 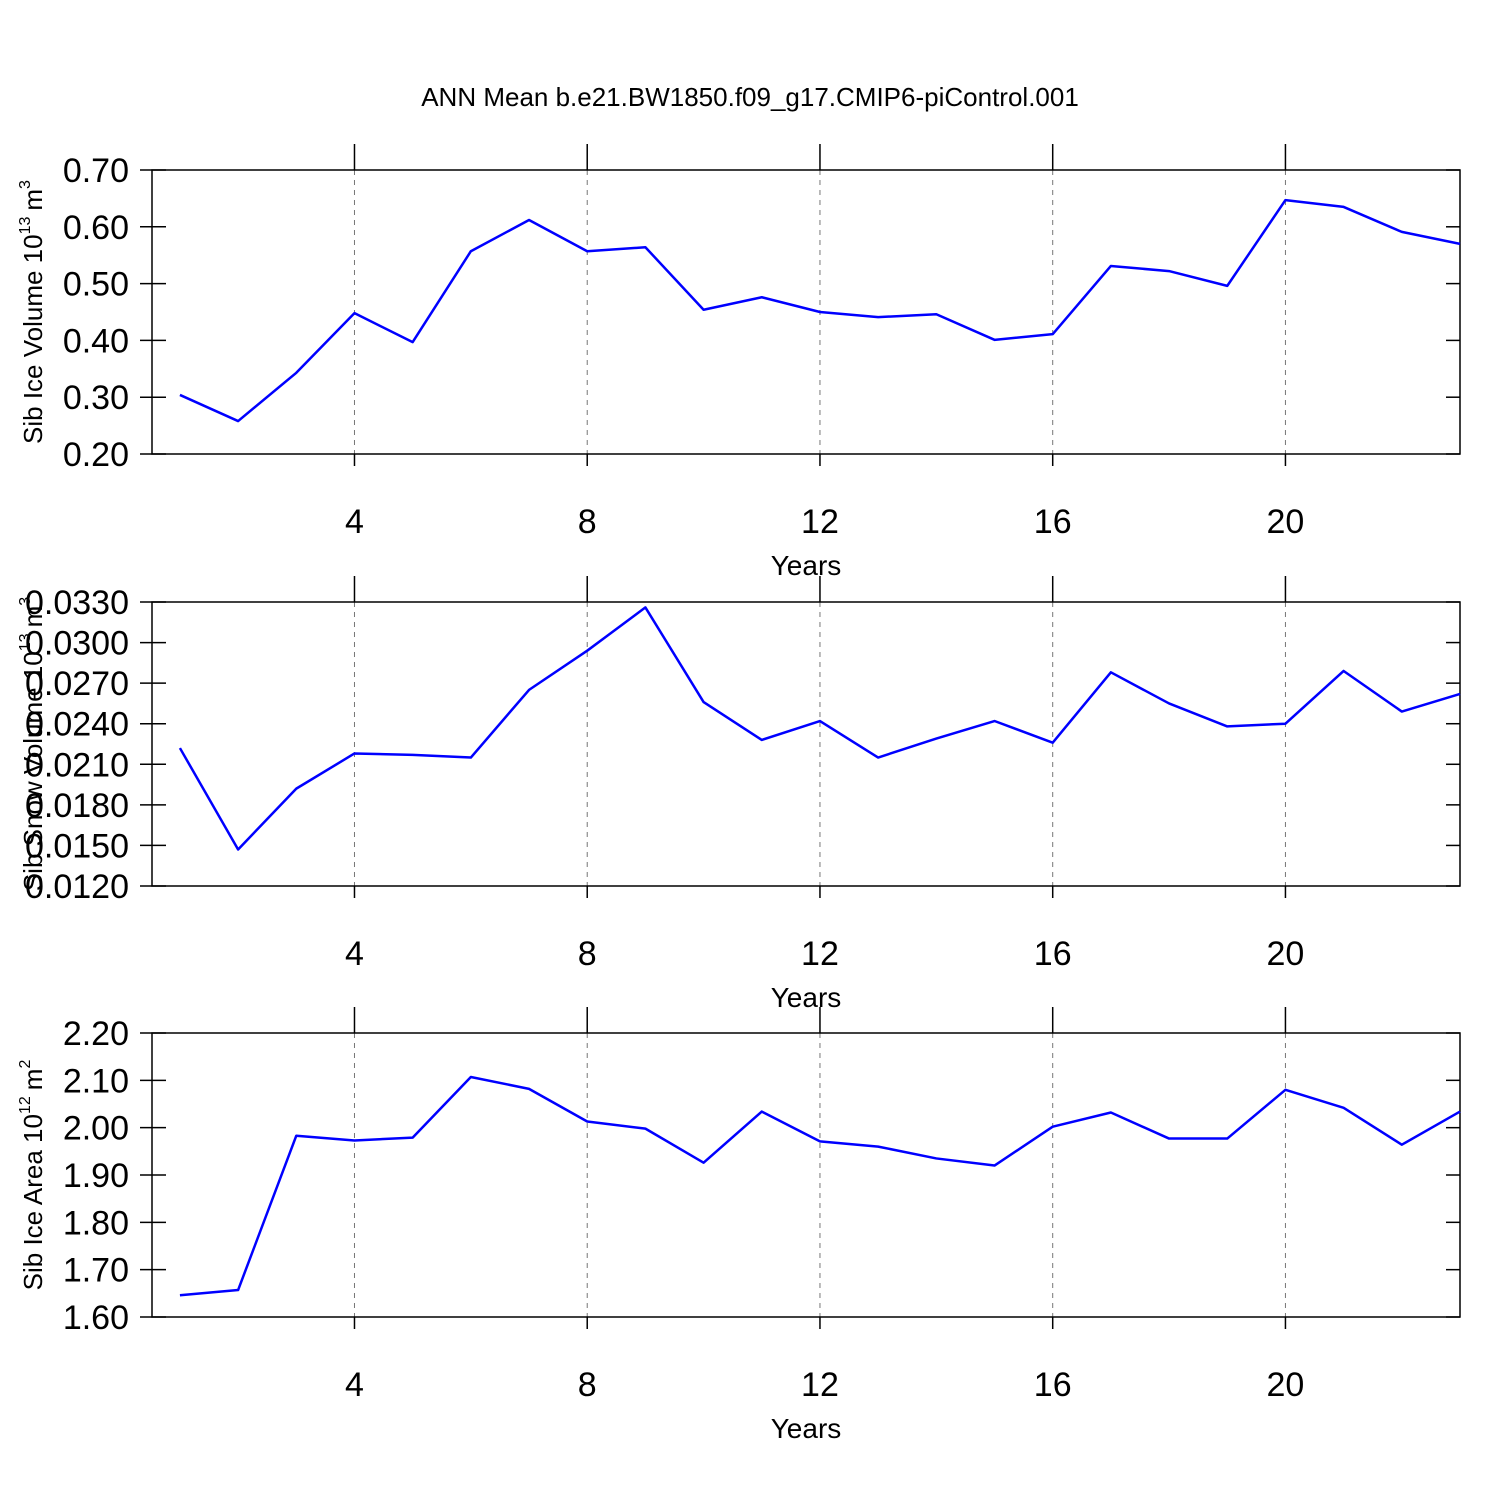 What do you see at coordinates (77, 765) in the screenshot?
I see `y-tick-label: 0.0210` at bounding box center [77, 765].